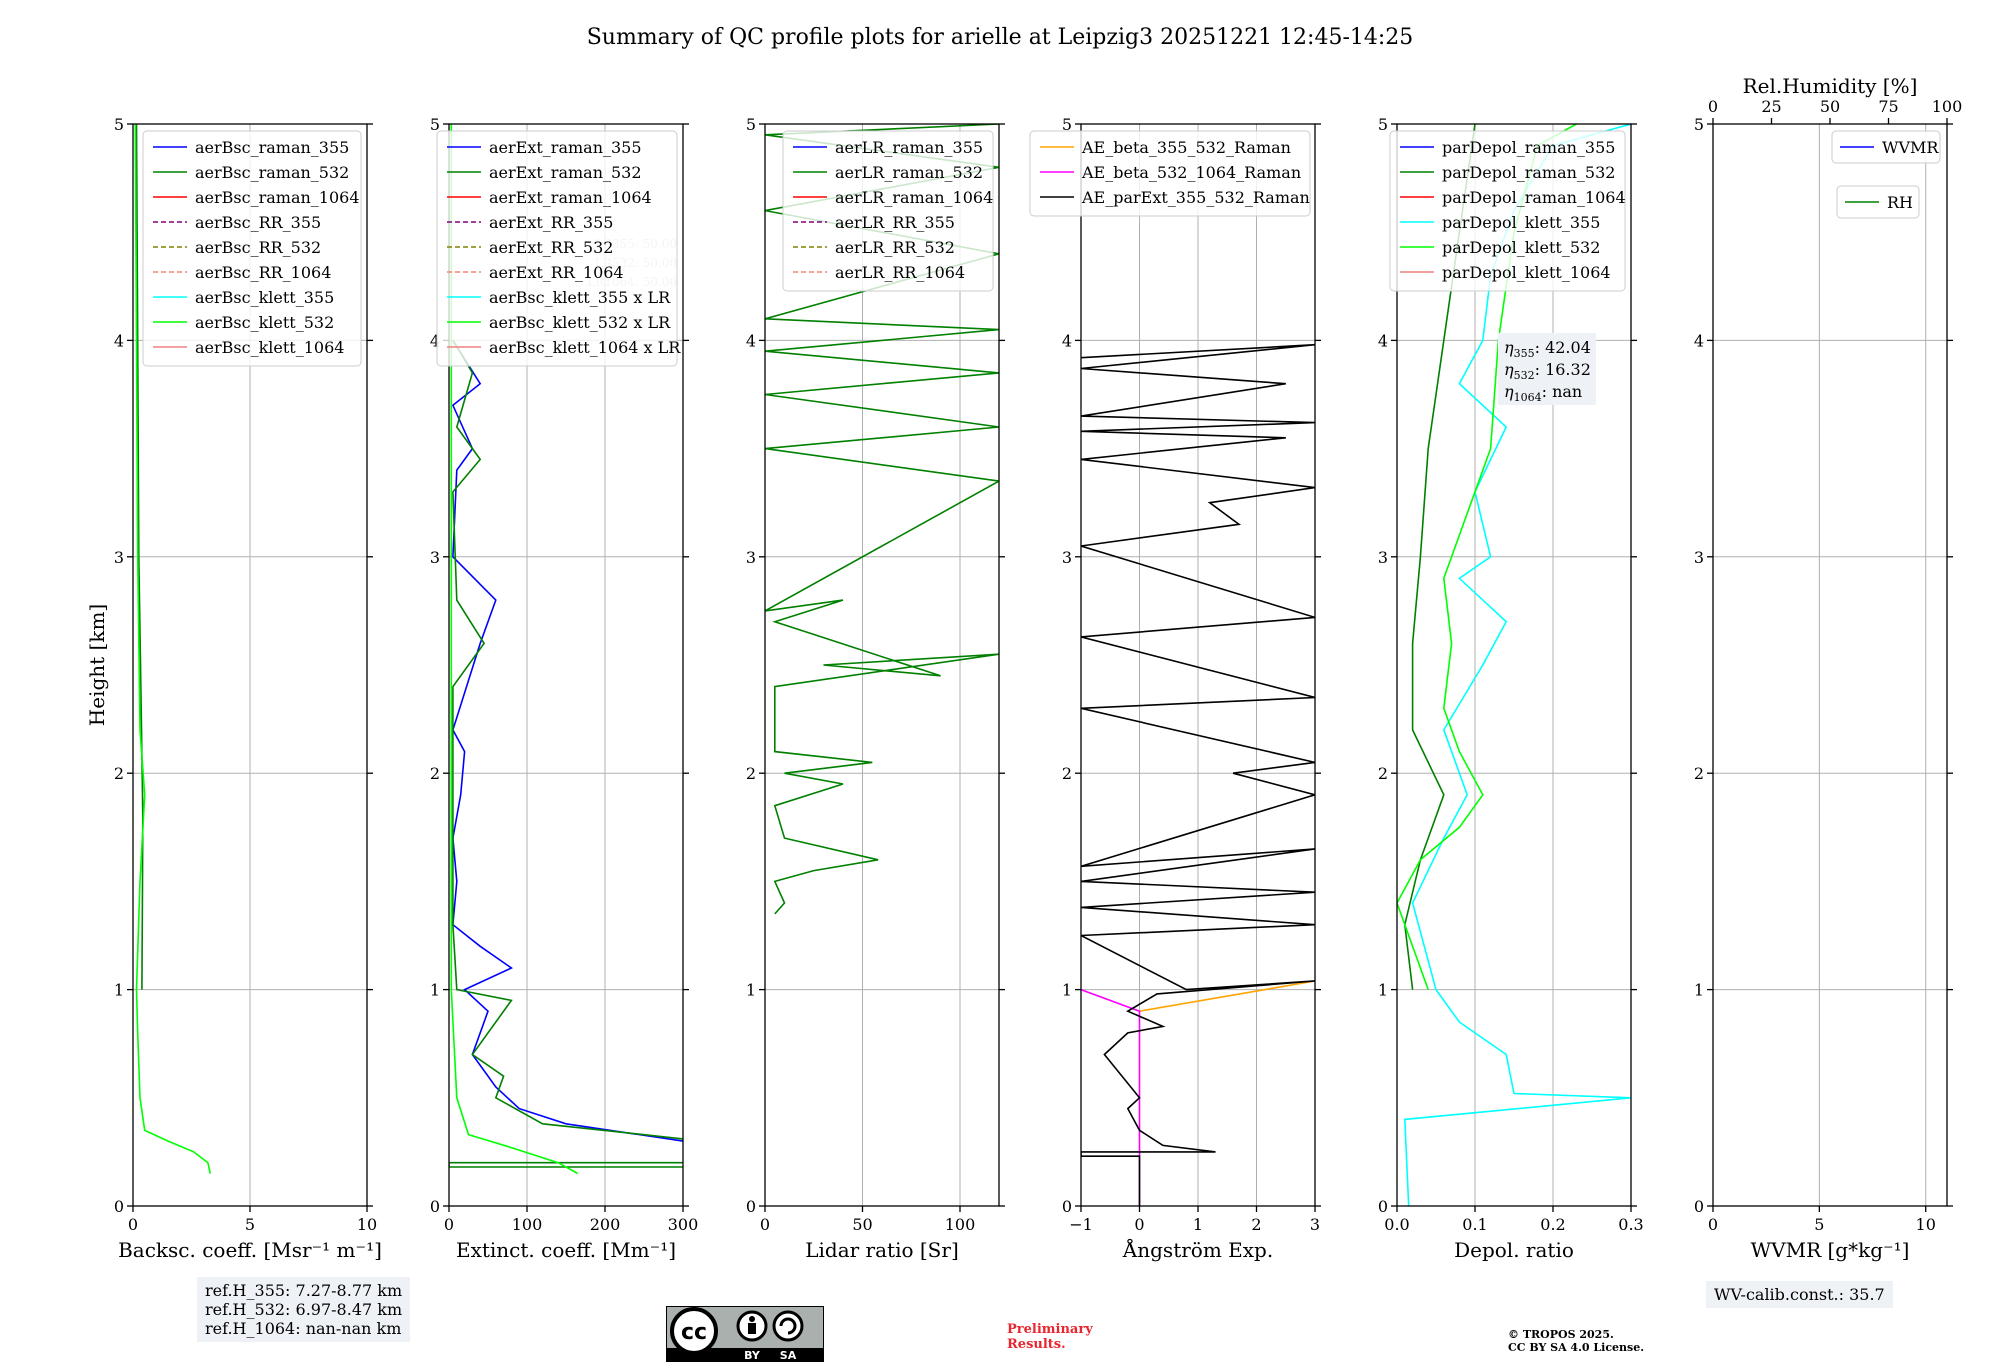 The height and width of the screenshot is (1362, 2000). Describe the element at coordinates (1197, 1249) in the screenshot. I see `x-axis-label: Ångström Exp.` at that location.